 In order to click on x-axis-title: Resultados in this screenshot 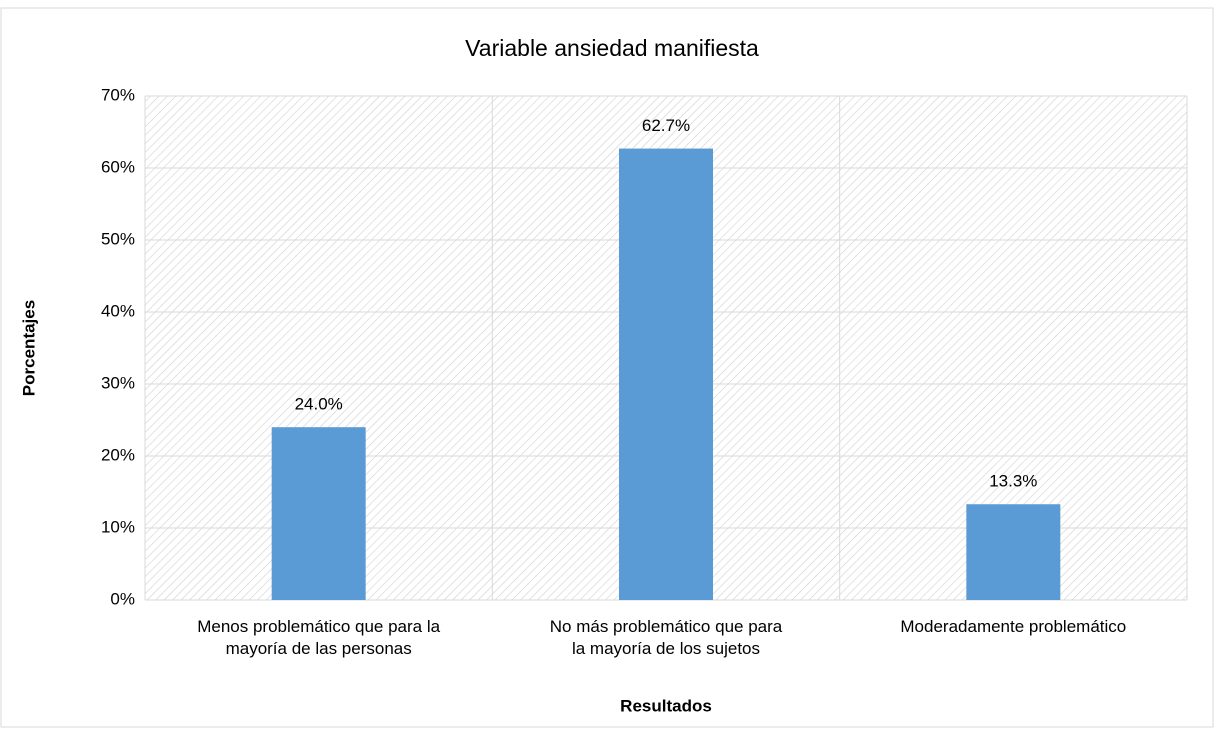, I will do `click(666, 705)`.